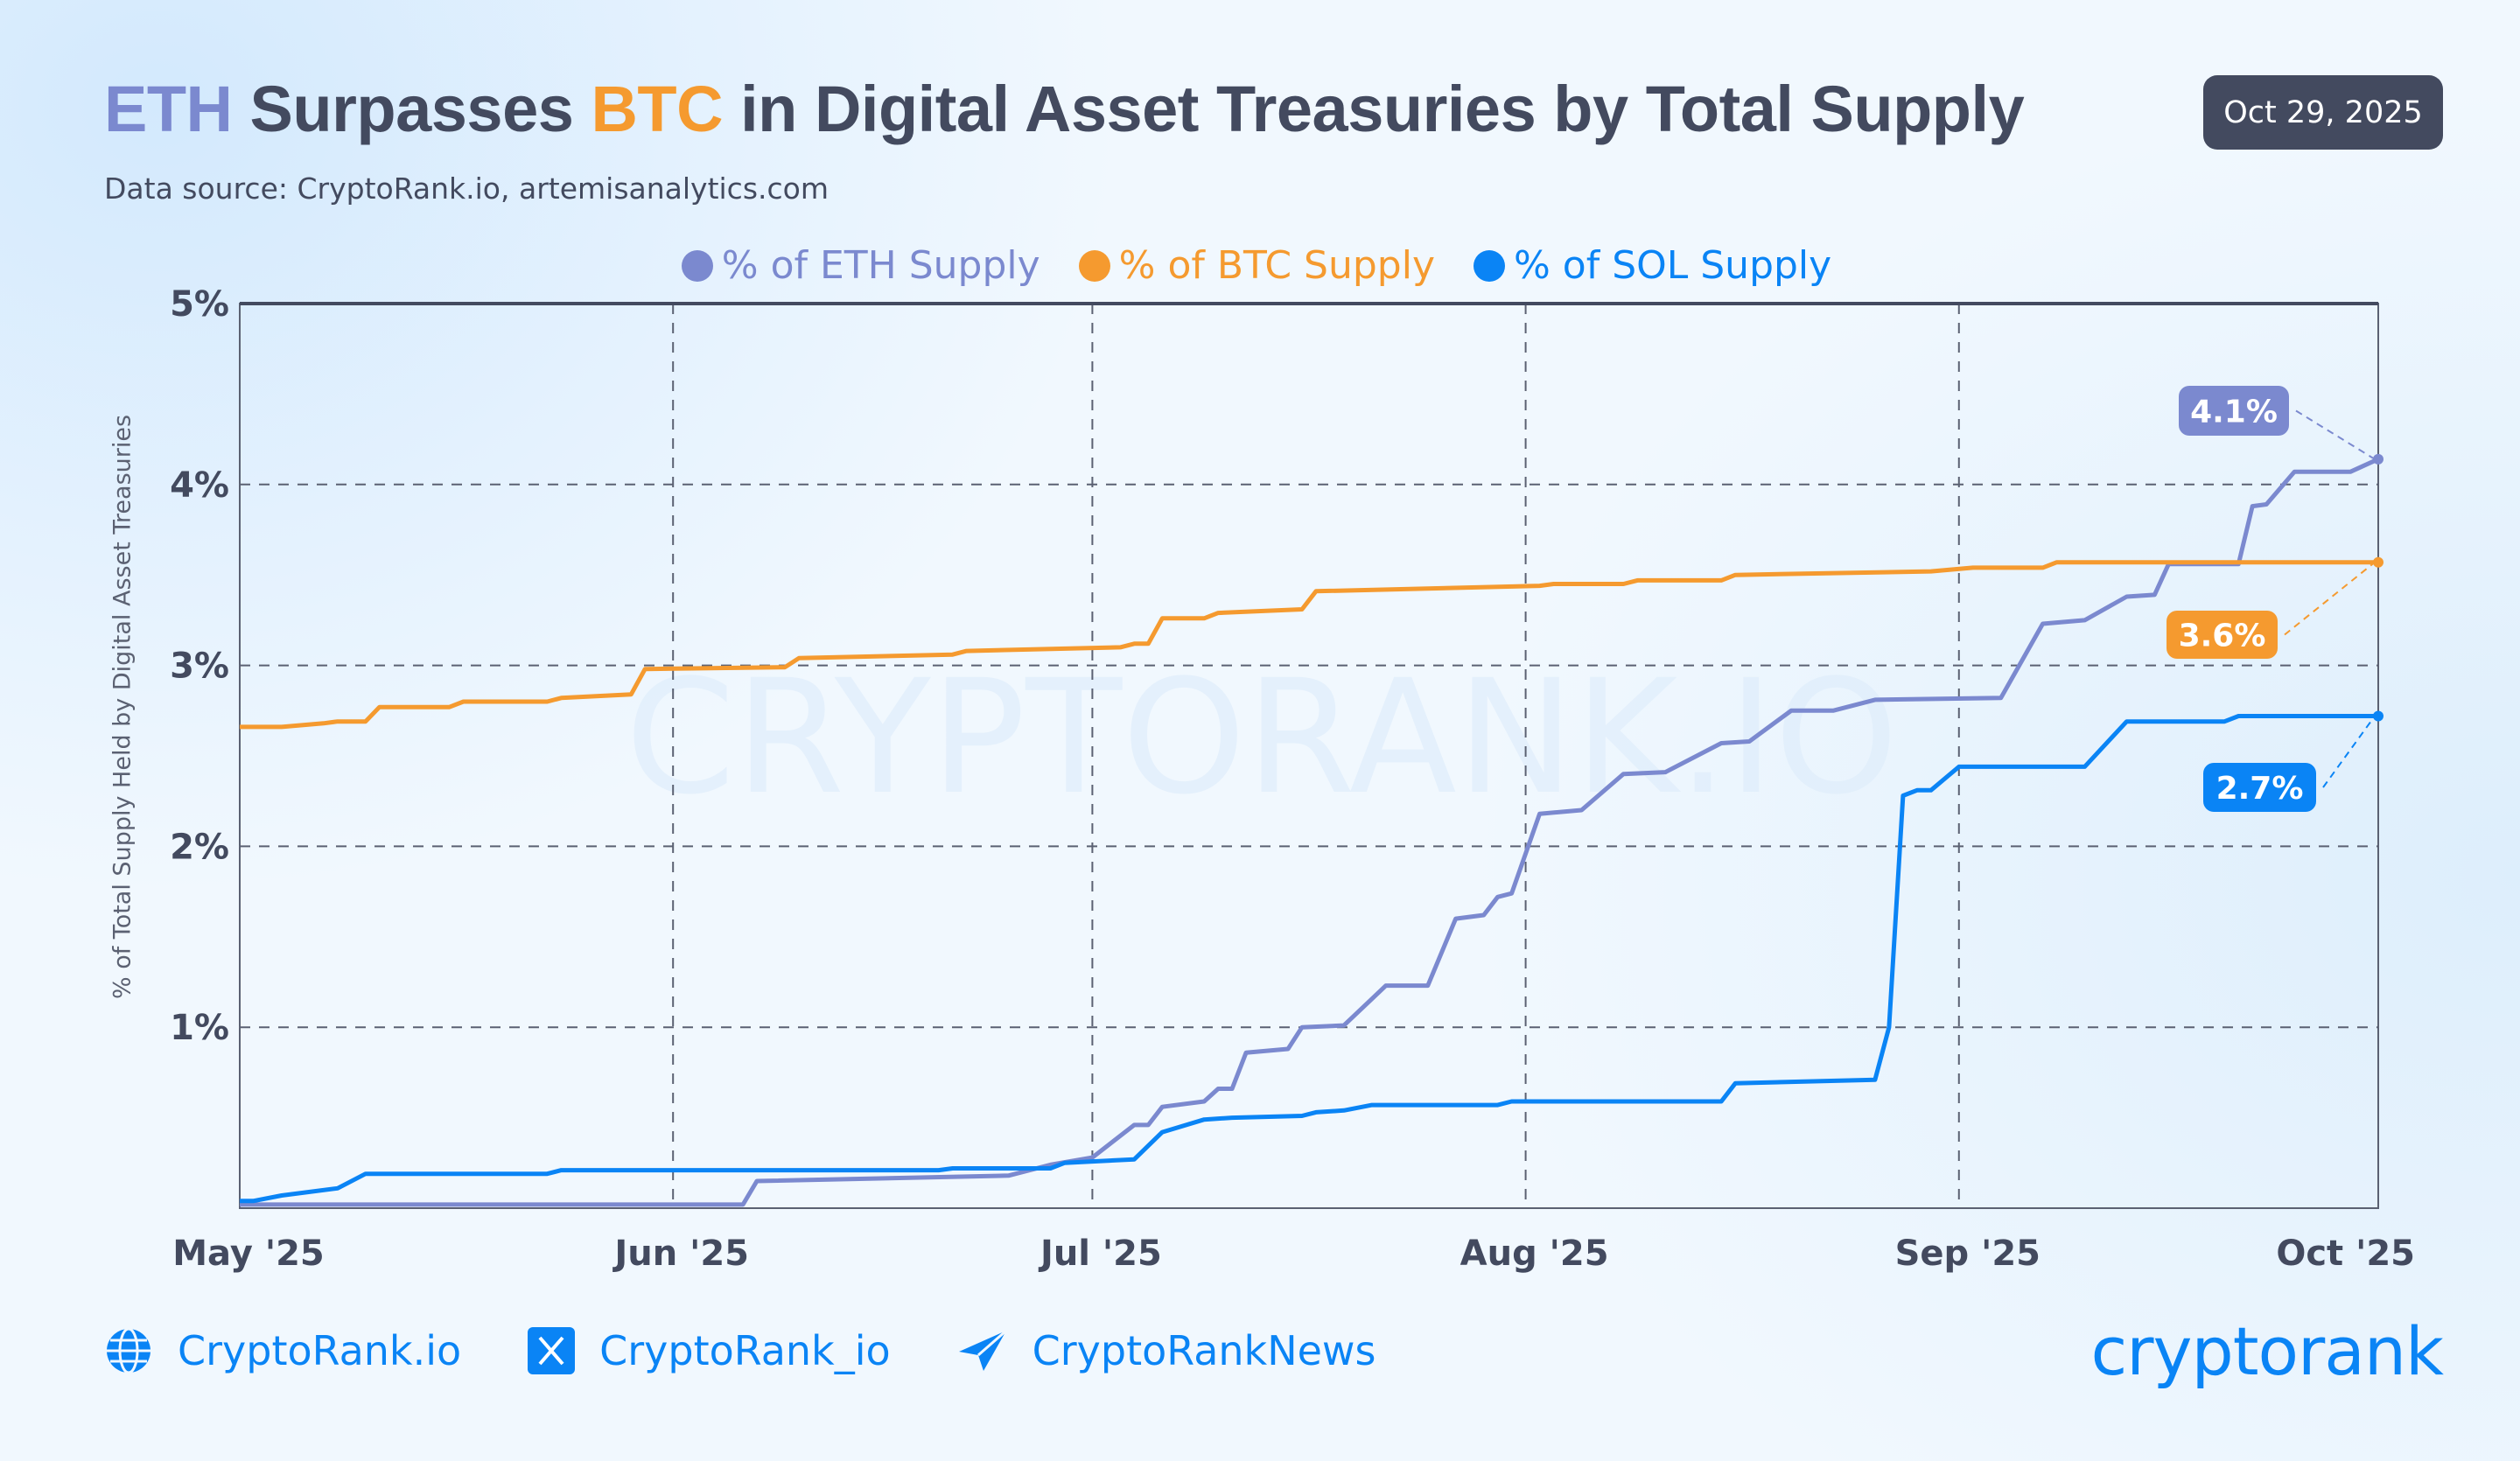  What do you see at coordinates (1100, 1254) in the screenshot?
I see `x-tick-label: Jul '25` at bounding box center [1100, 1254].